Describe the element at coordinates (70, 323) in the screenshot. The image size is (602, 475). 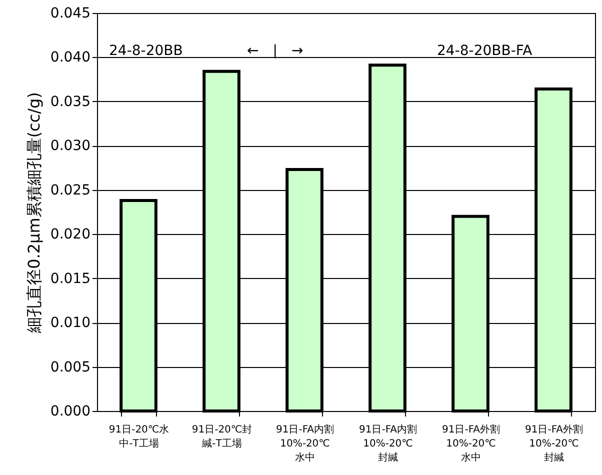
I see `y-tick-label: 0.010` at that location.